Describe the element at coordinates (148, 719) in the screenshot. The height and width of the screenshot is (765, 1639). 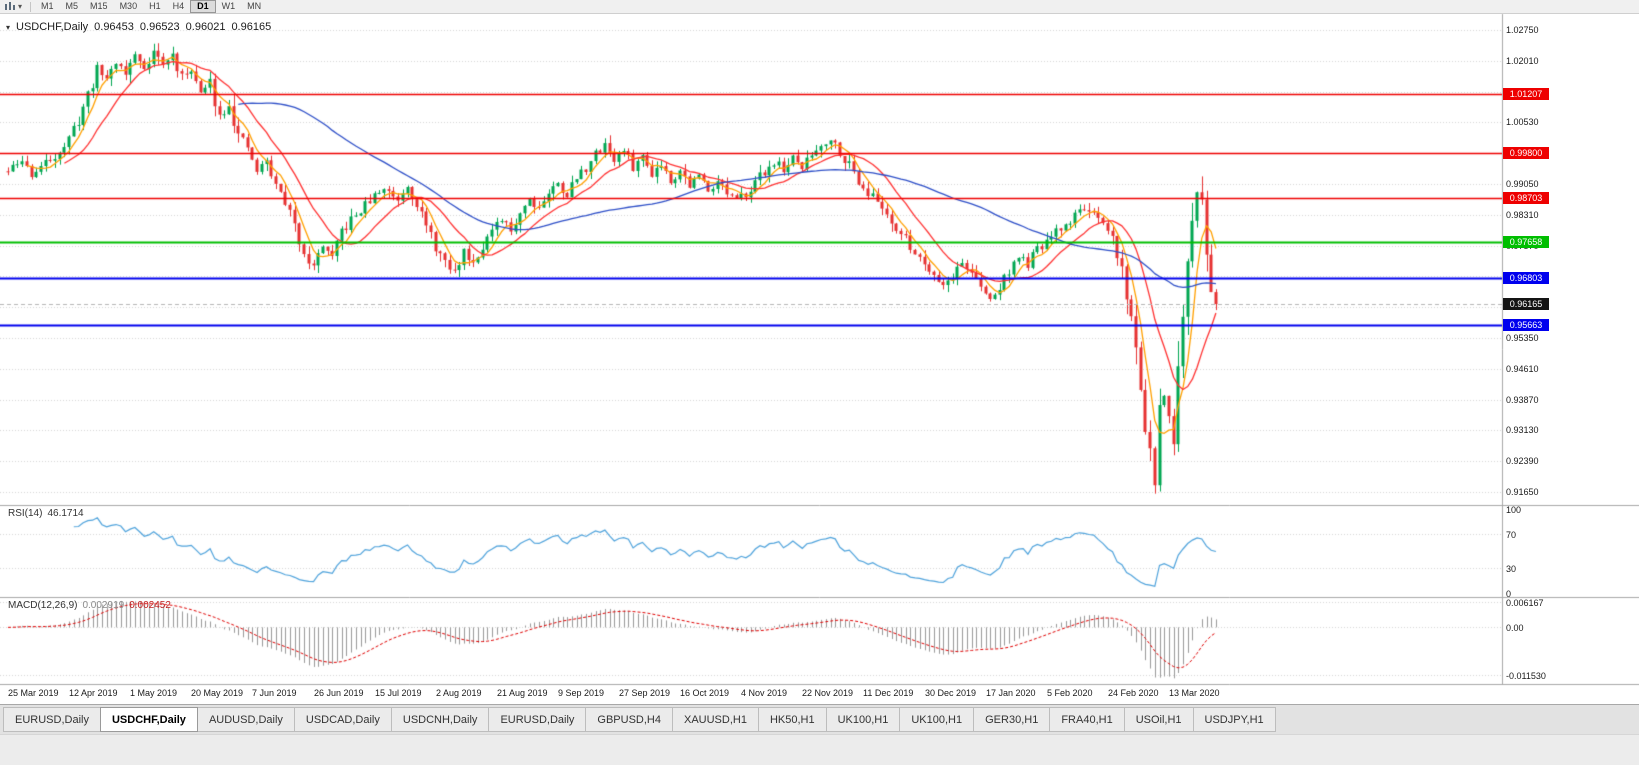
I see `chart-tab-usdchf-daily: USDCHF,Daily` at that location.